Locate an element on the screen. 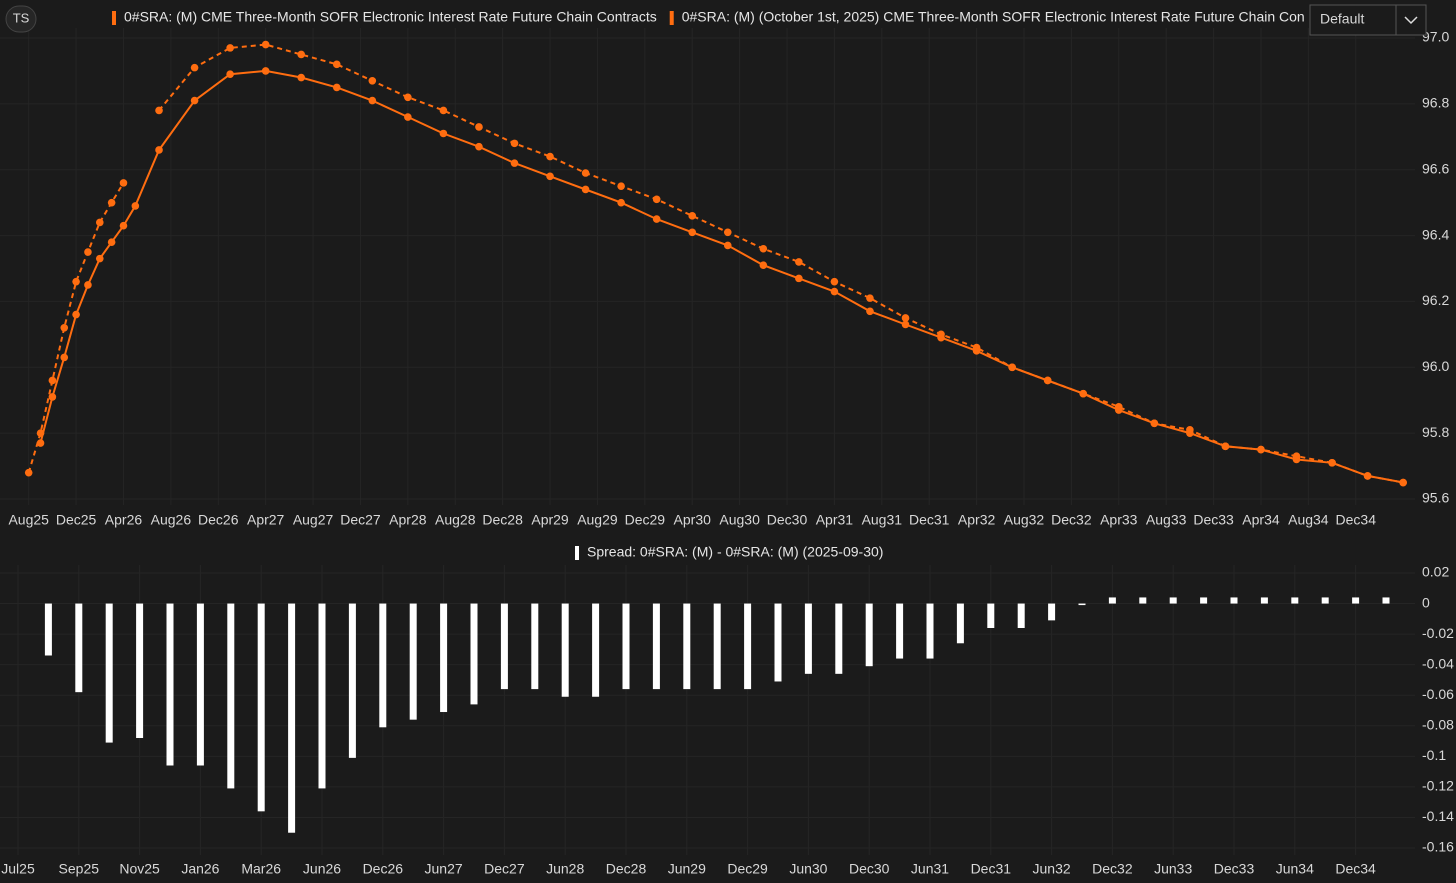 Image resolution: width=1456 pixels, height=883 pixels. ts-button is located at coordinates (21, 19).